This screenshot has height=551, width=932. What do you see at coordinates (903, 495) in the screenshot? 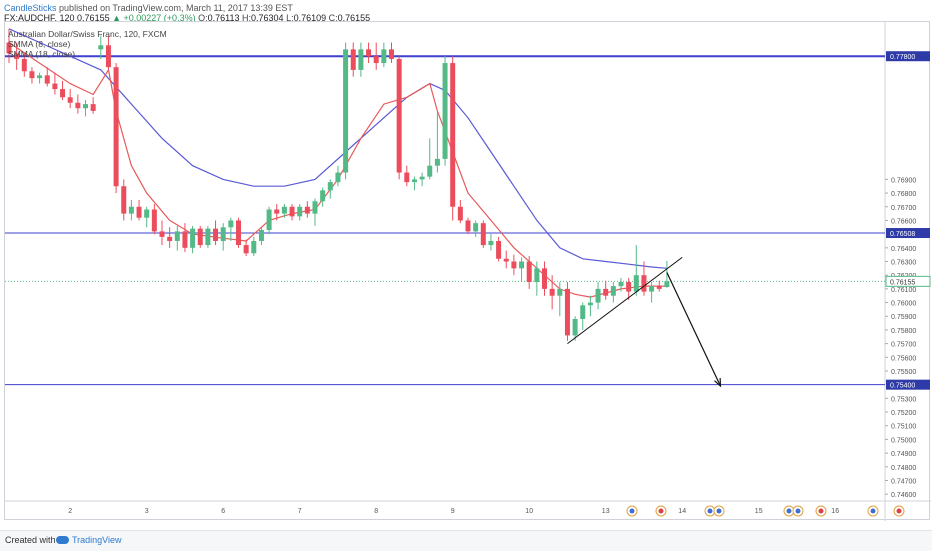
I see `price-tick-label: 0.74600` at bounding box center [903, 495].